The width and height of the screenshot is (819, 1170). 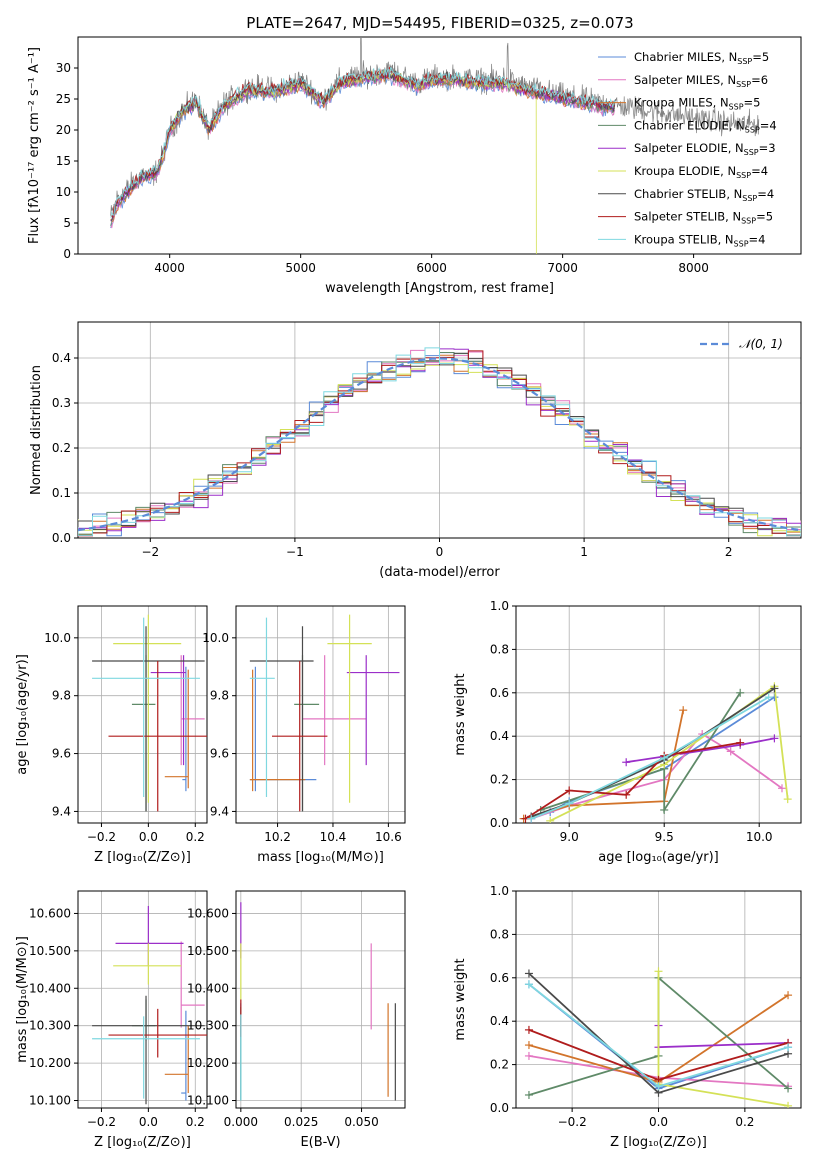 I want to click on x-tick-label: −0.2, so click(x=101, y=837).